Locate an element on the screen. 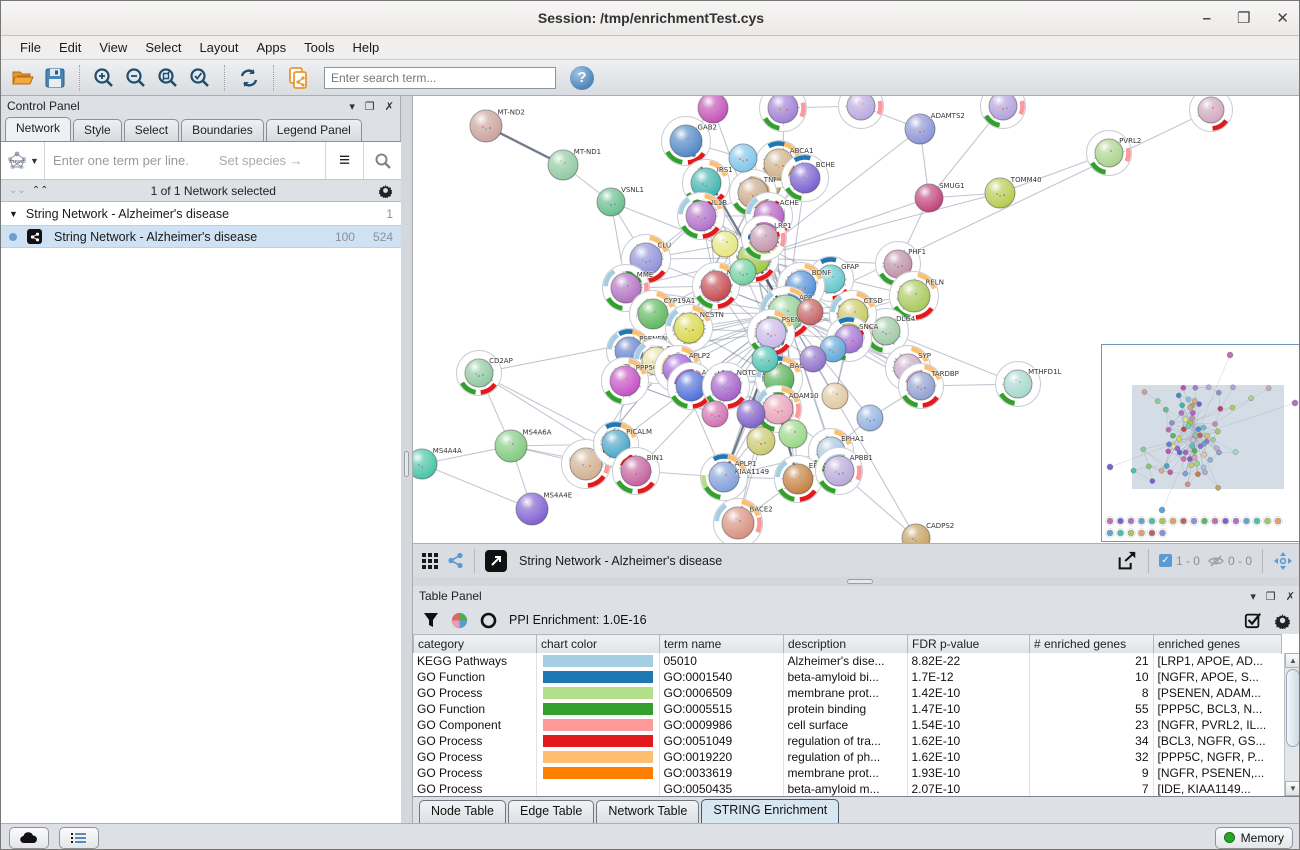  tab-network-table: Network Table is located at coordinates (648, 811).